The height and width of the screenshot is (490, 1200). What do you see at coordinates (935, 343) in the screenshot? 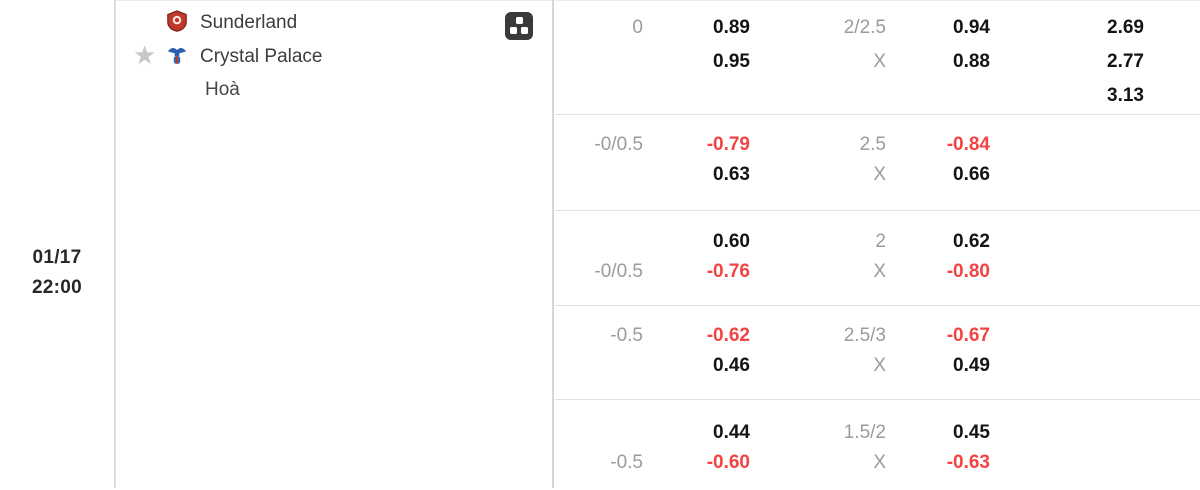
I see `away-handicap-odds: -0.67 0.49` at bounding box center [935, 343].